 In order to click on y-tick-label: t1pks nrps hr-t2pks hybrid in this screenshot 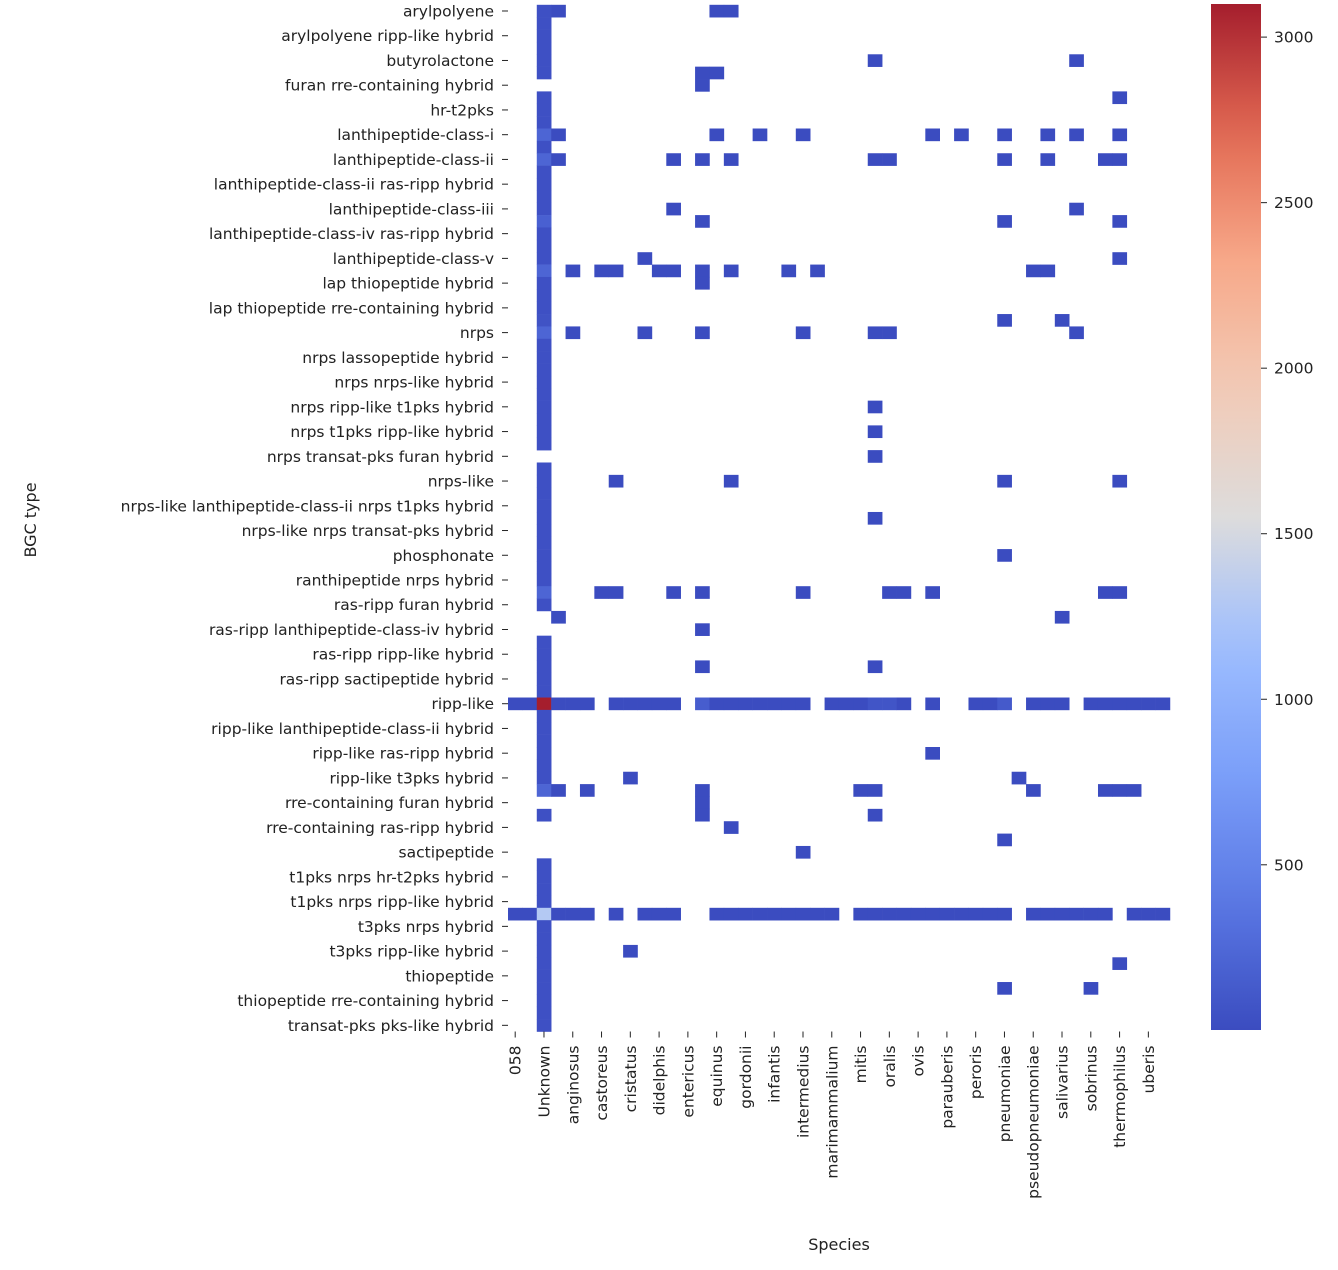, I will do `click(391, 877)`.